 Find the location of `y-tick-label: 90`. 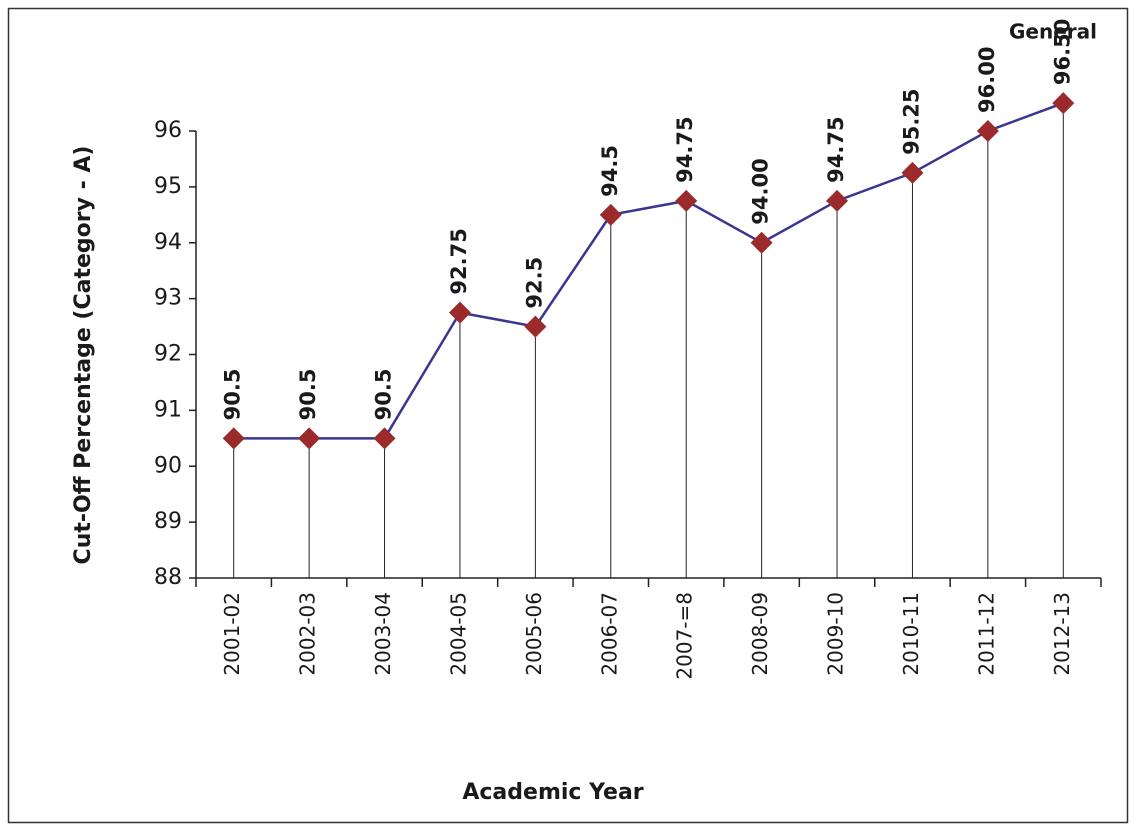

y-tick-label: 90 is located at coordinates (168, 465).